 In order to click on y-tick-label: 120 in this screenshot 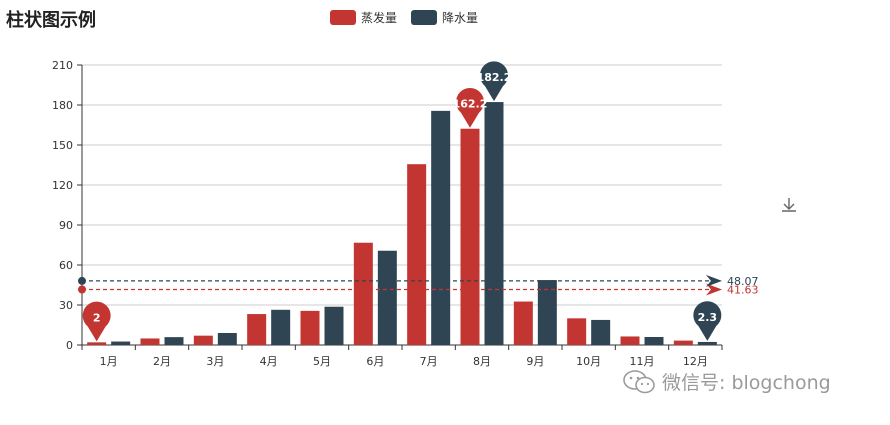, I will do `click(62, 185)`.